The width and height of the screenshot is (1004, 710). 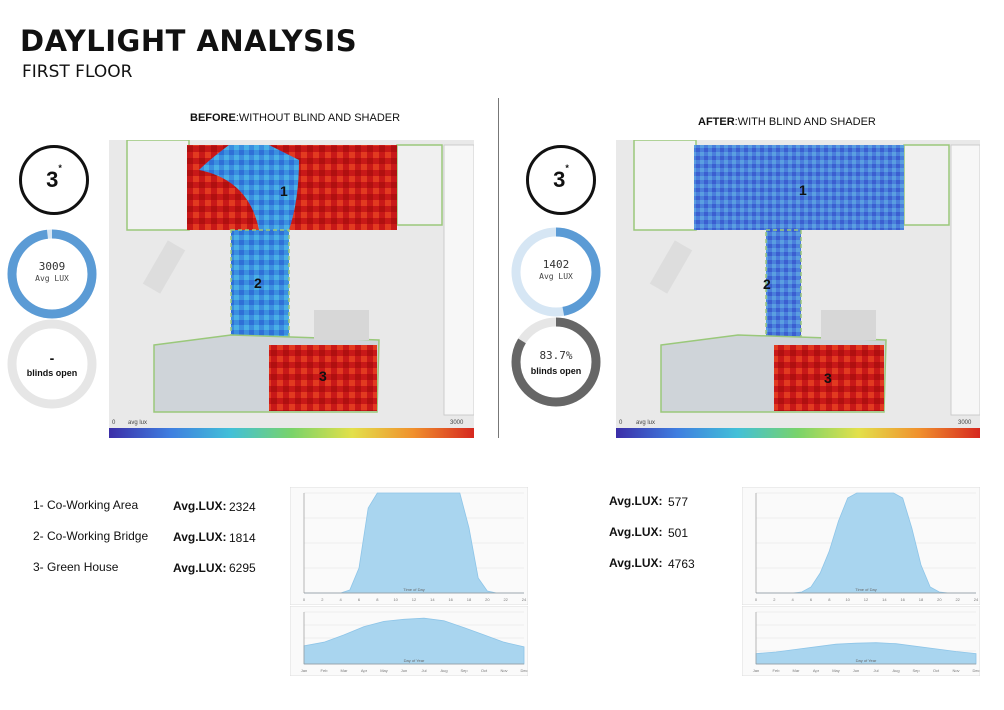 I want to click on after-lux-ring-fill, so click(x=556, y=272).